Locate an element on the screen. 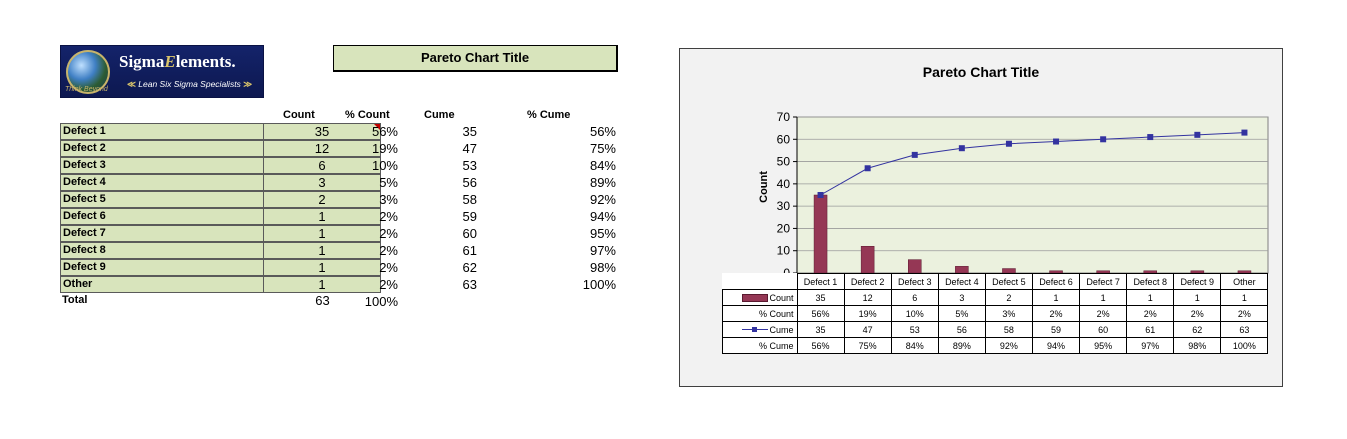  data-table-cell: 53 is located at coordinates (914, 329).